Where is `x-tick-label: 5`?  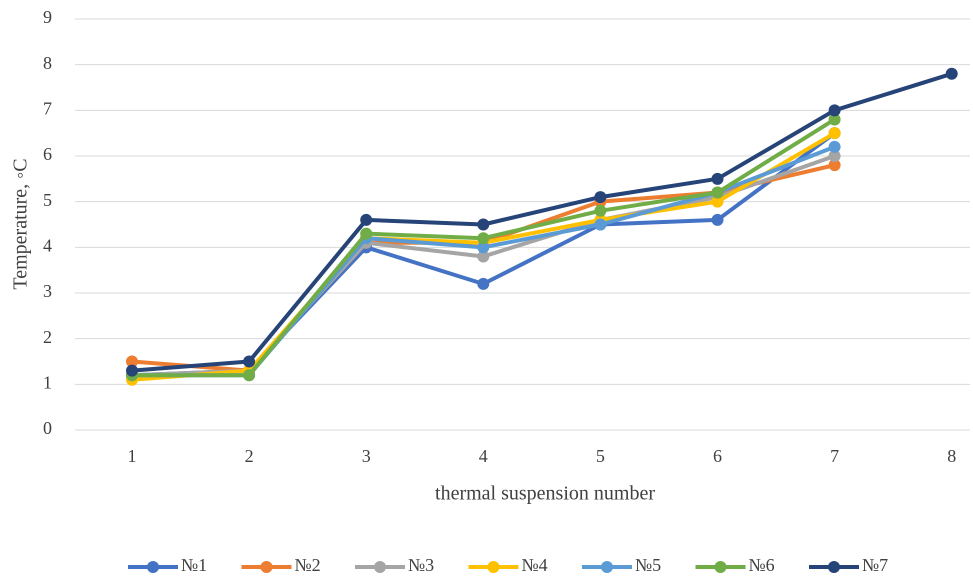 x-tick-label: 5 is located at coordinates (600, 456).